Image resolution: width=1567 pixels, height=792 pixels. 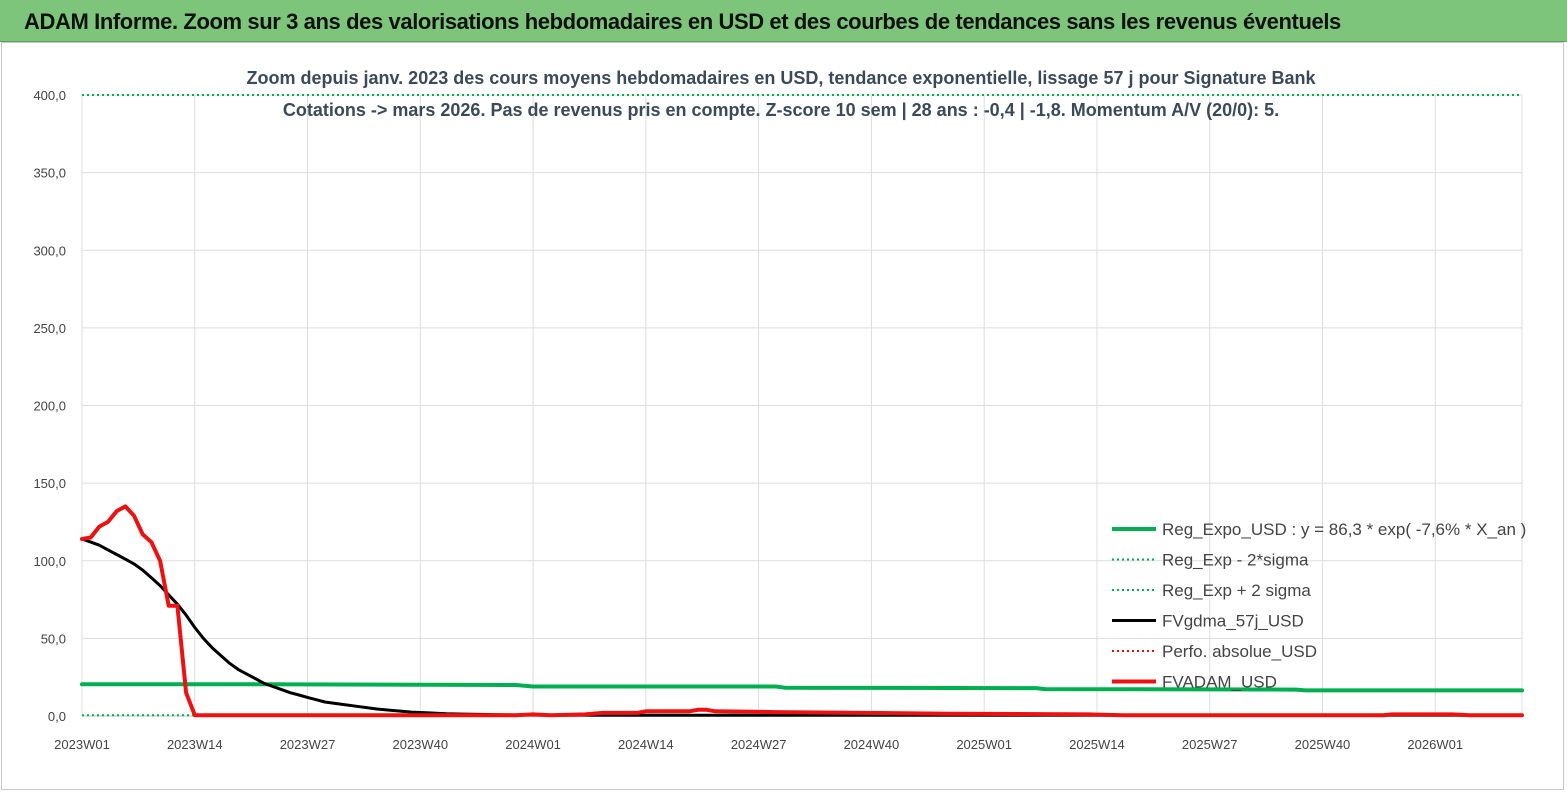 I want to click on x-tick-label: 2025W40, so click(x=1323, y=744).